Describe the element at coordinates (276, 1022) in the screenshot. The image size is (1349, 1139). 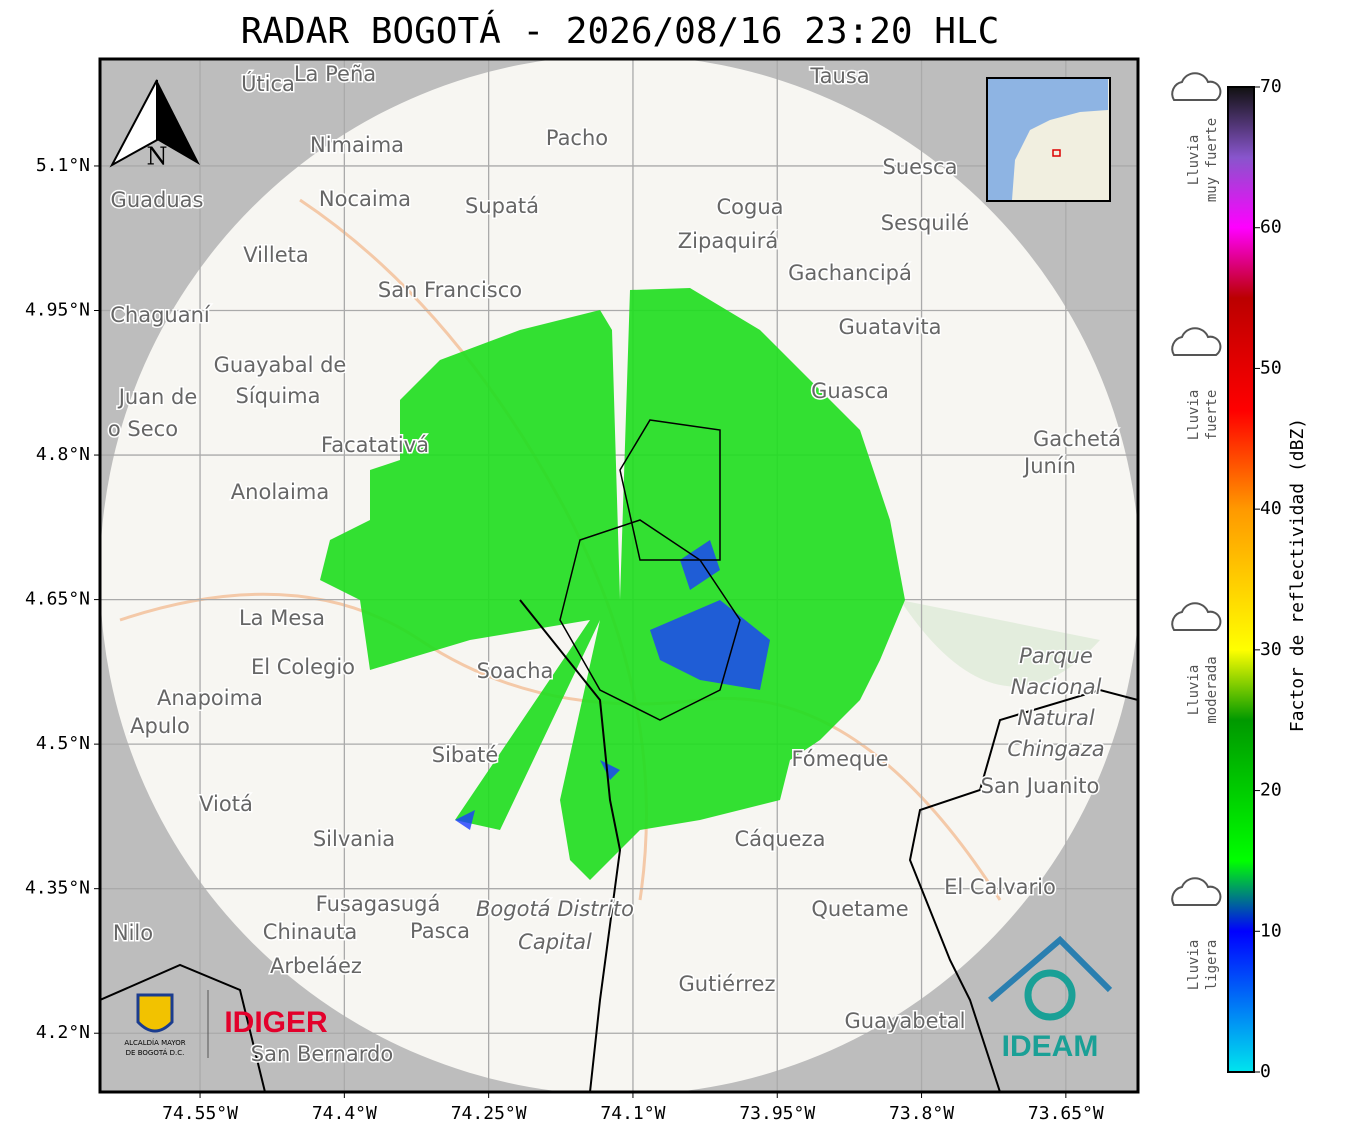
I see `logo-idiger: IDIGER` at that location.